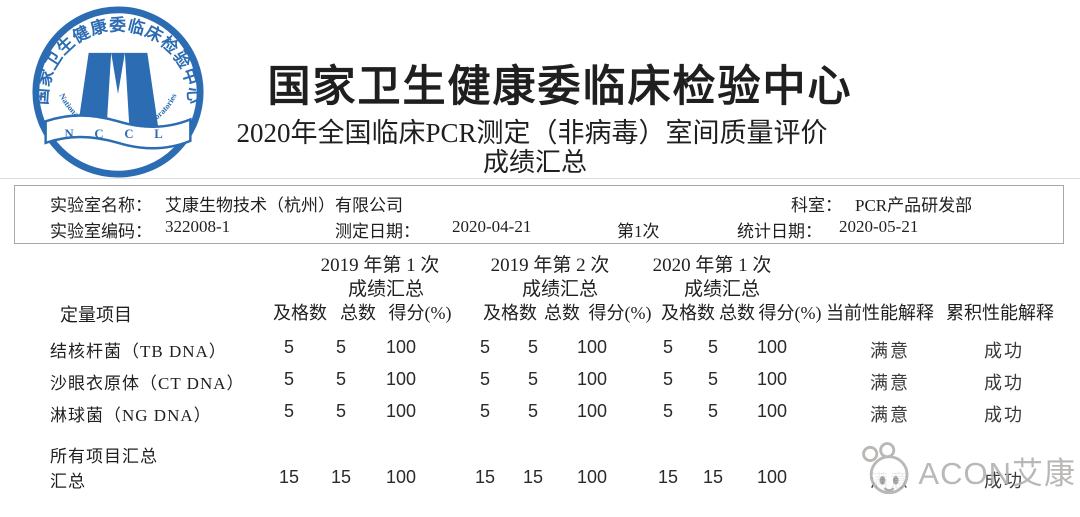 The height and width of the screenshot is (517, 1080). I want to click on cumulative-performance-header: 累积性能解释, so click(1000, 313).